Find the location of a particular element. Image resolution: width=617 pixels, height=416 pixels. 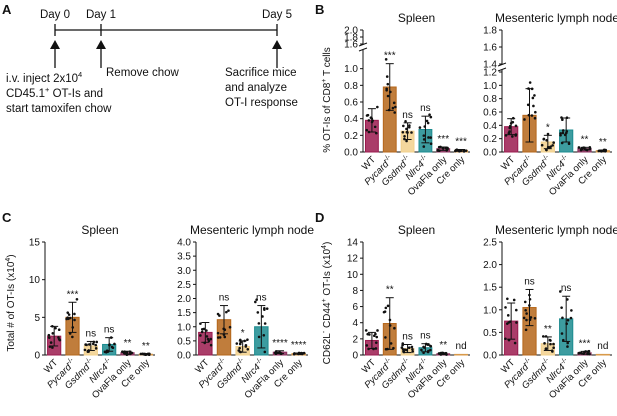

timeline-day1-label: Day 1 is located at coordinates (101, 15).